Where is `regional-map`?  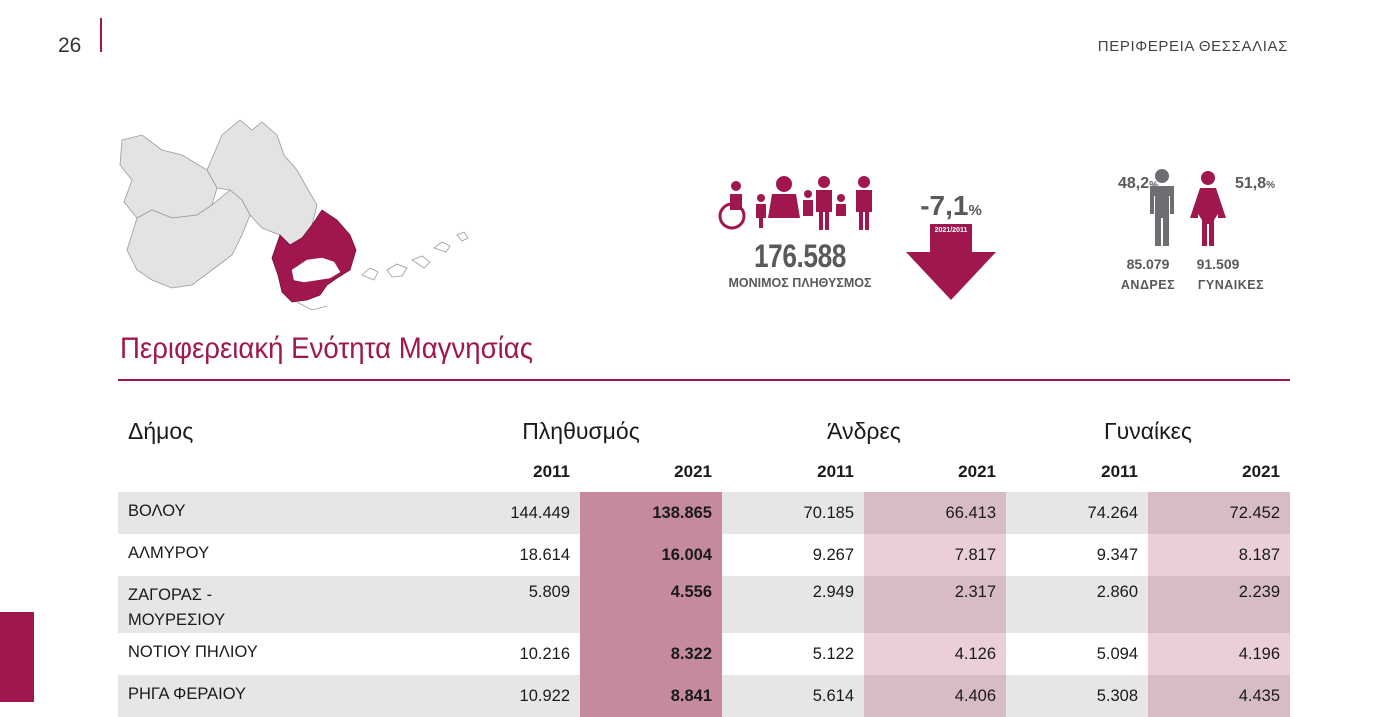 regional-map is located at coordinates (294, 215).